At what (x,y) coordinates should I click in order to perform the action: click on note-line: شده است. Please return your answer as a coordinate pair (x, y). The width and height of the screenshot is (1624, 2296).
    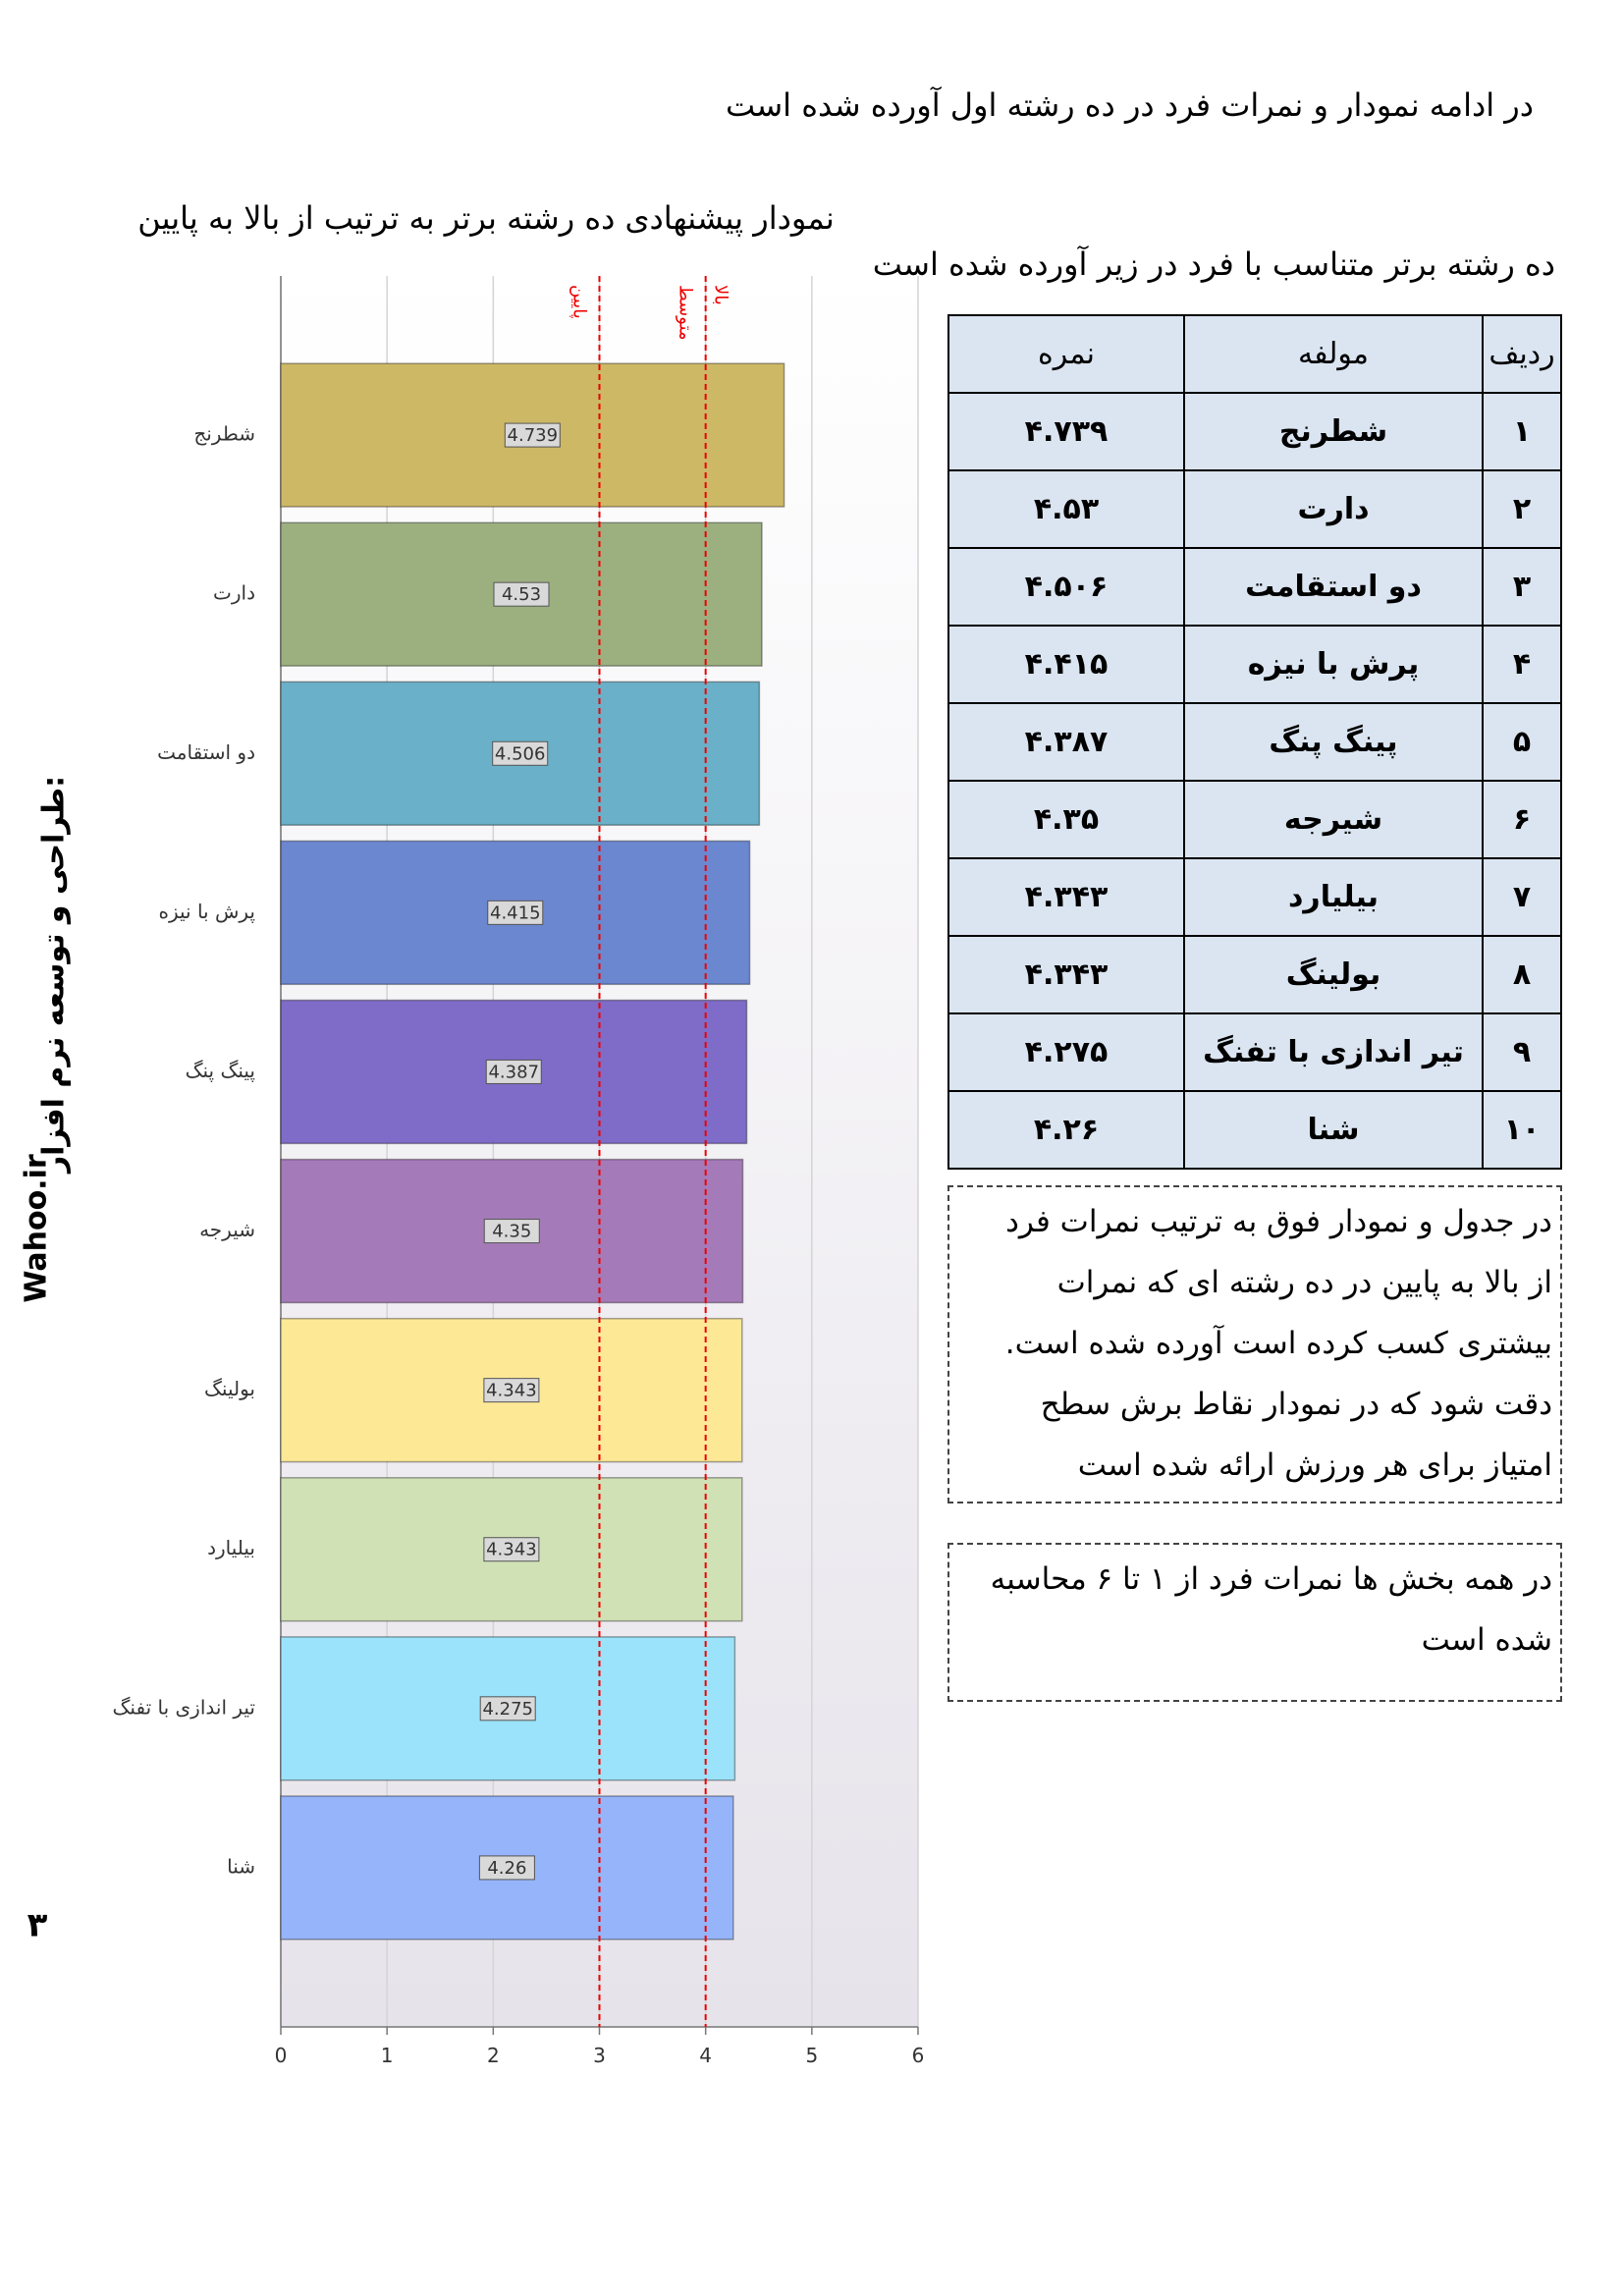
    Looking at the image, I should click on (1486, 1640).